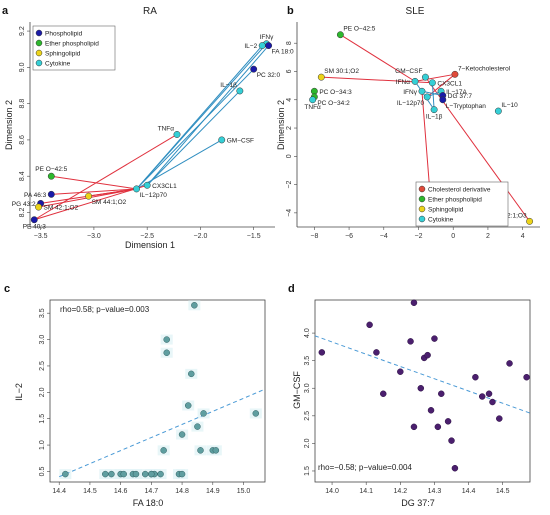 The height and width of the screenshot is (515, 550). What do you see at coordinates (415, 11) in the screenshot?
I see `panel-b-title: SLE` at bounding box center [415, 11].